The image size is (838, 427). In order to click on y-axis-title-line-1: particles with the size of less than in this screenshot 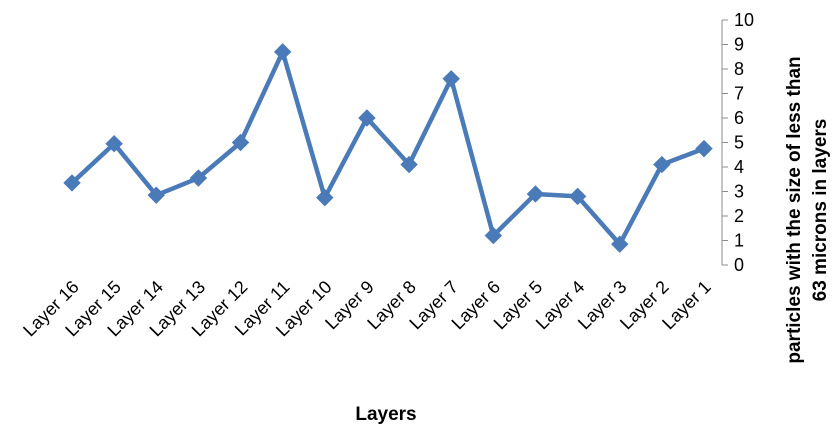, I will do `click(794, 209)`.